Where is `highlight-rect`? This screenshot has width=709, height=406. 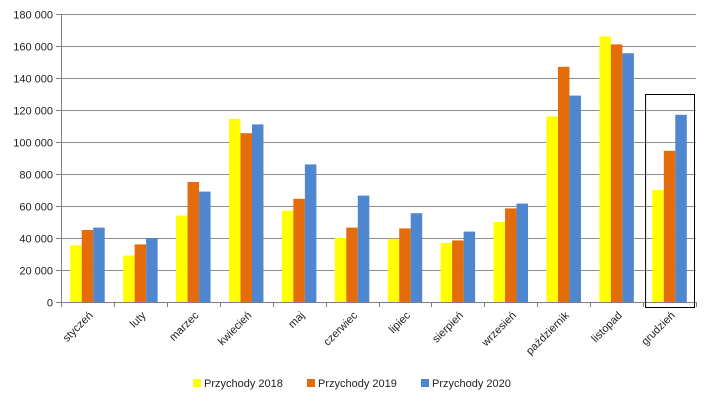 highlight-rect is located at coordinates (670, 201).